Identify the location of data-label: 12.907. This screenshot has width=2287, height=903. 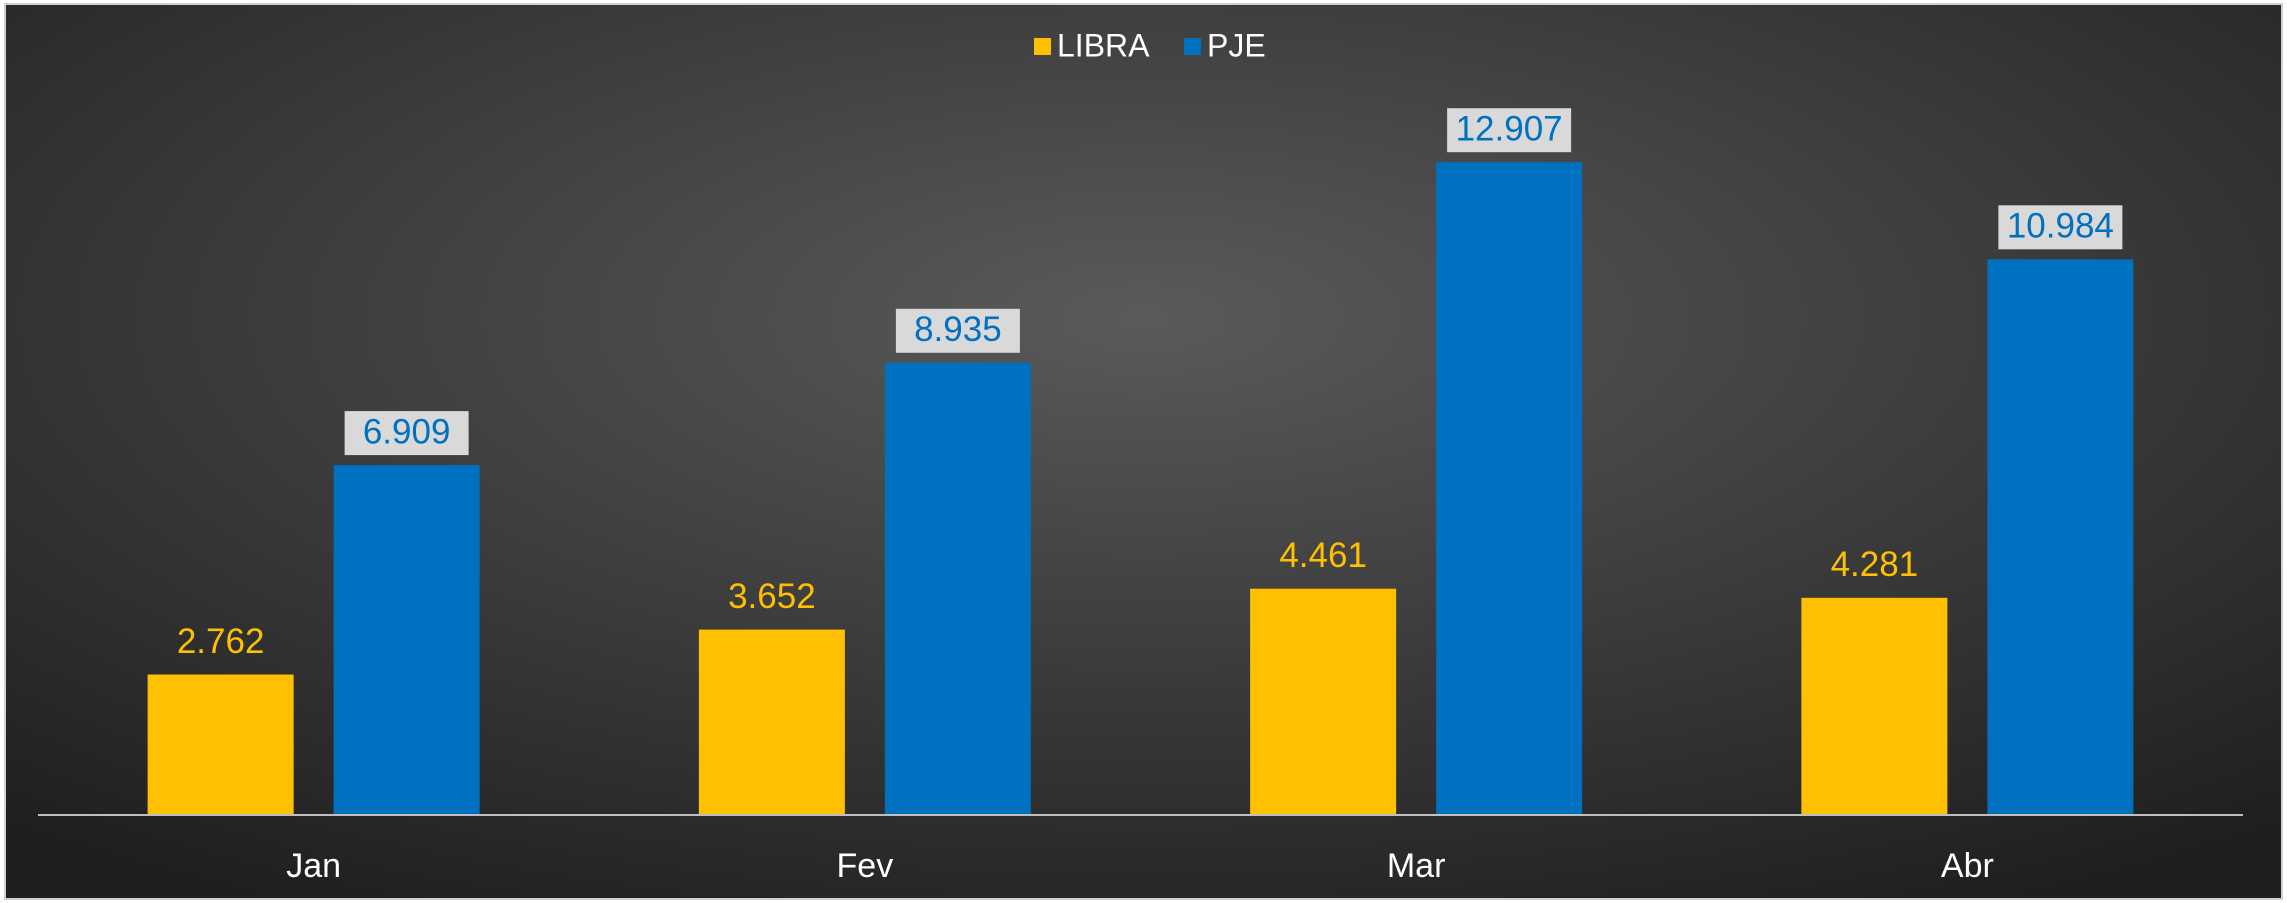
(1509, 128).